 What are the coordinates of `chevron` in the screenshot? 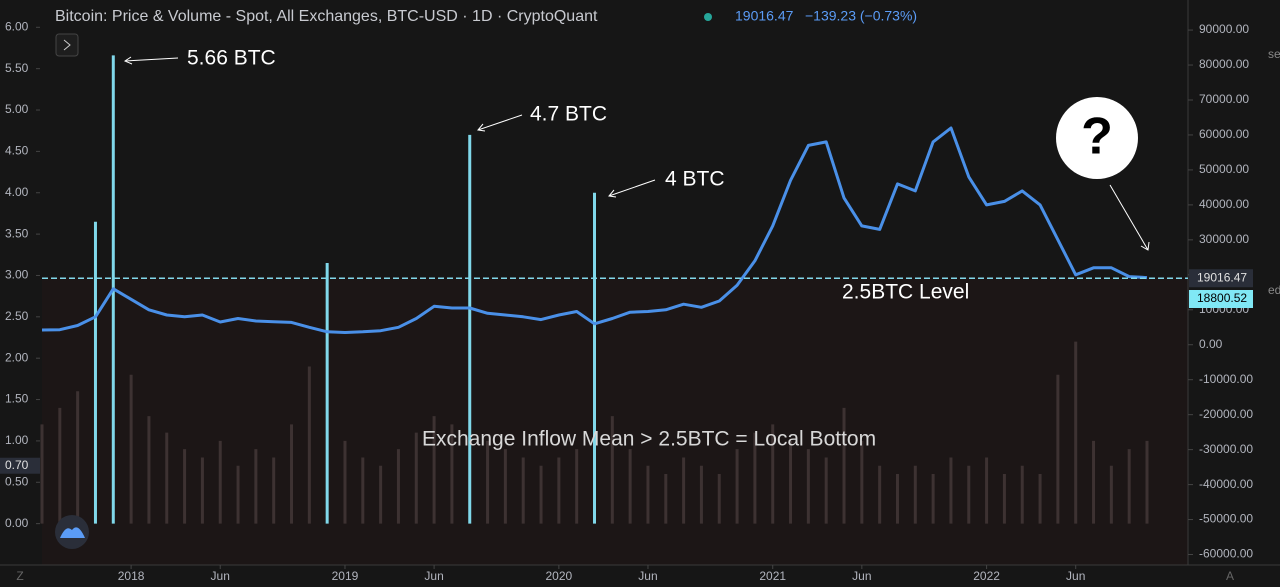 It's located at (67, 45).